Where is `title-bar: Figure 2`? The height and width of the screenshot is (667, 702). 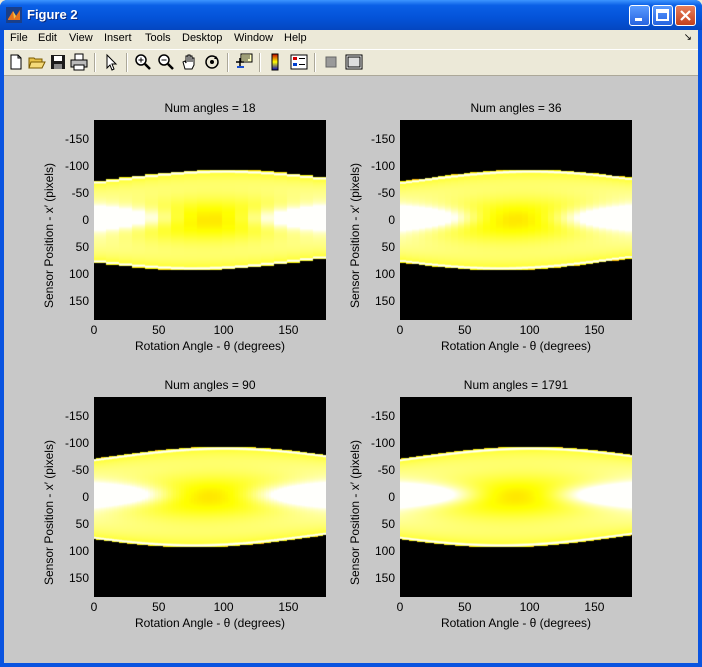 title-bar: Figure 2 is located at coordinates (351, 15).